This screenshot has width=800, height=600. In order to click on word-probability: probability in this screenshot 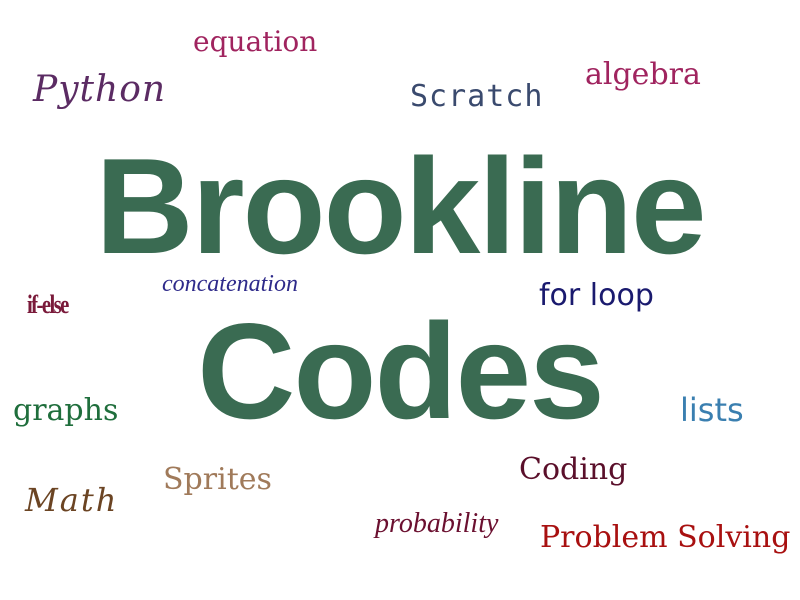, I will do `click(437, 523)`.